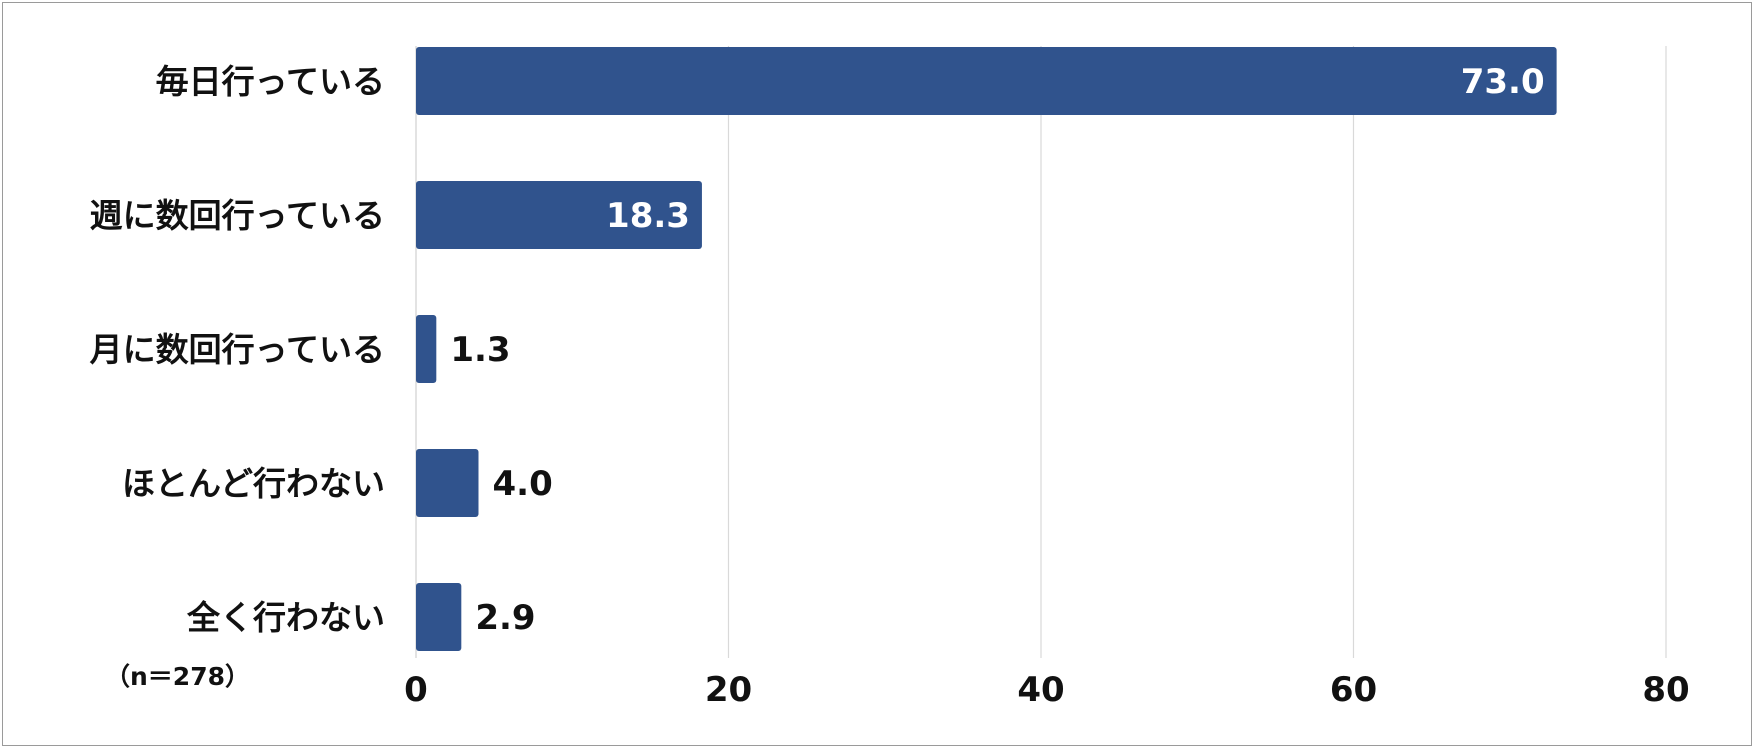 The height and width of the screenshot is (750, 1756). What do you see at coordinates (237, 349) in the screenshot?
I see `category-label-2: 月に数回行っている` at bounding box center [237, 349].